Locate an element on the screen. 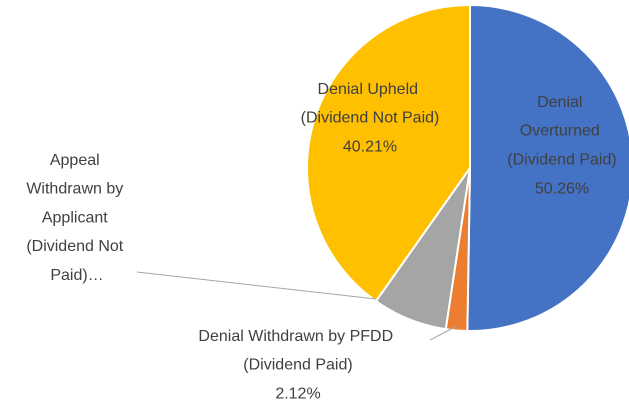 This screenshot has width=629, height=408. value-label: 50.26% is located at coordinates (562, 188).